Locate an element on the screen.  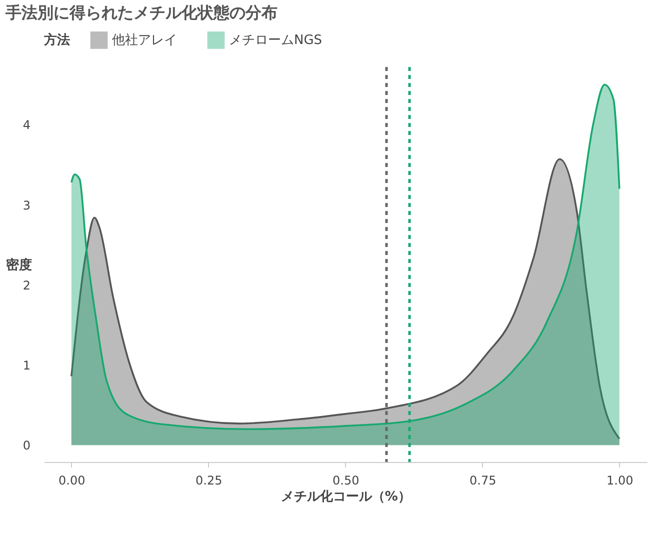
x-tick-label: 0.75 is located at coordinates (483, 481).